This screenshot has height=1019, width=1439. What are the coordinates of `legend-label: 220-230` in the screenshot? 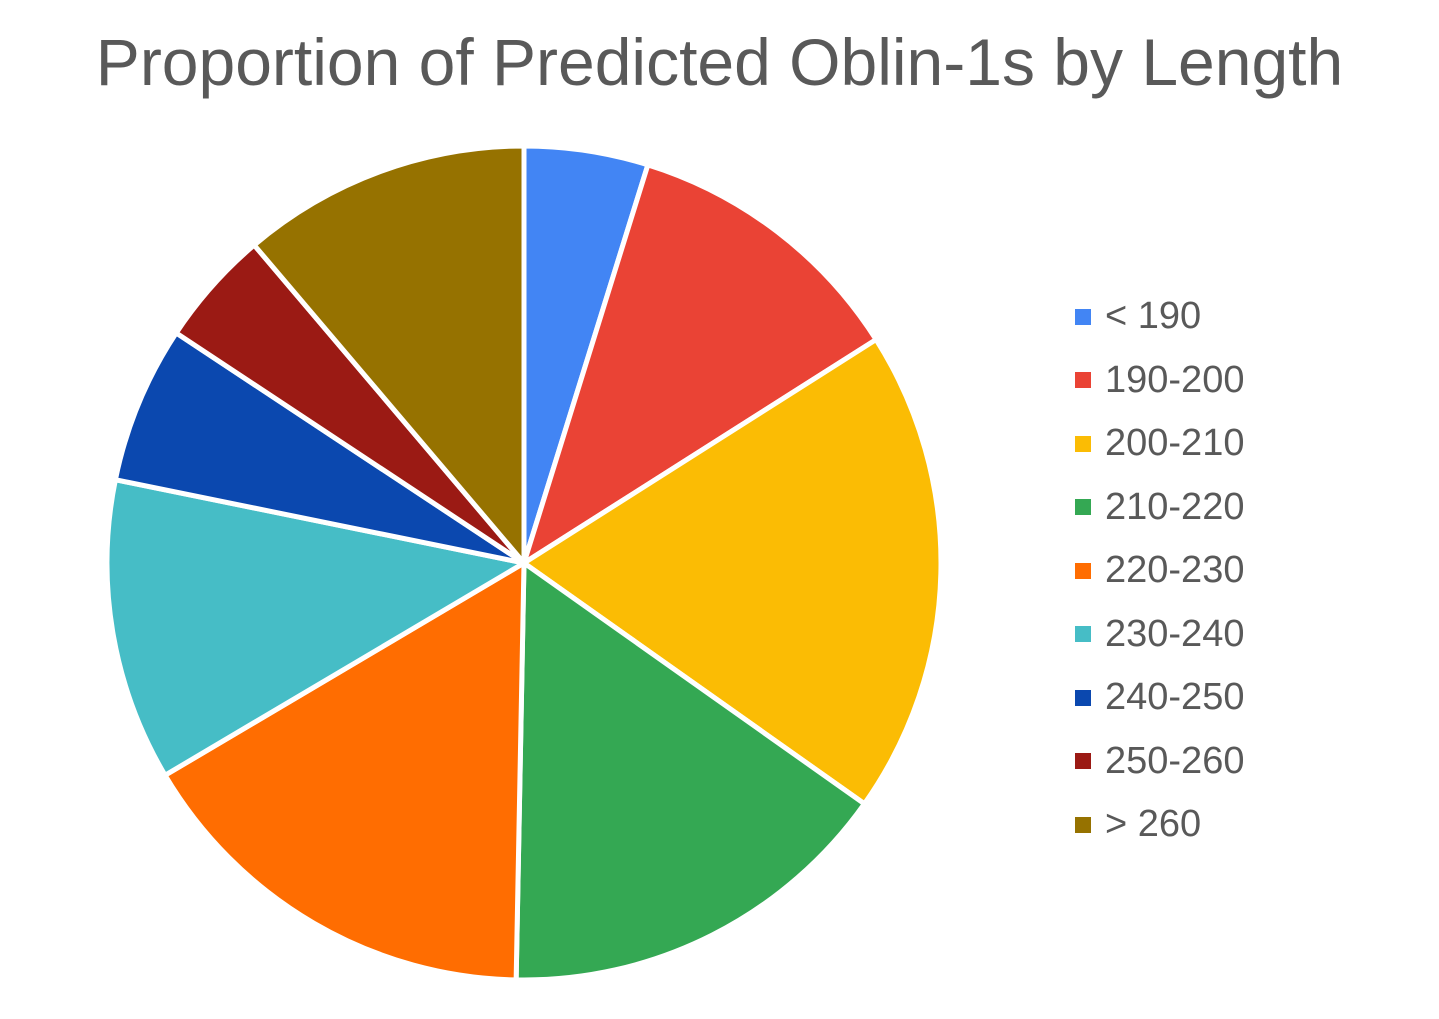 It's located at (1175, 570).